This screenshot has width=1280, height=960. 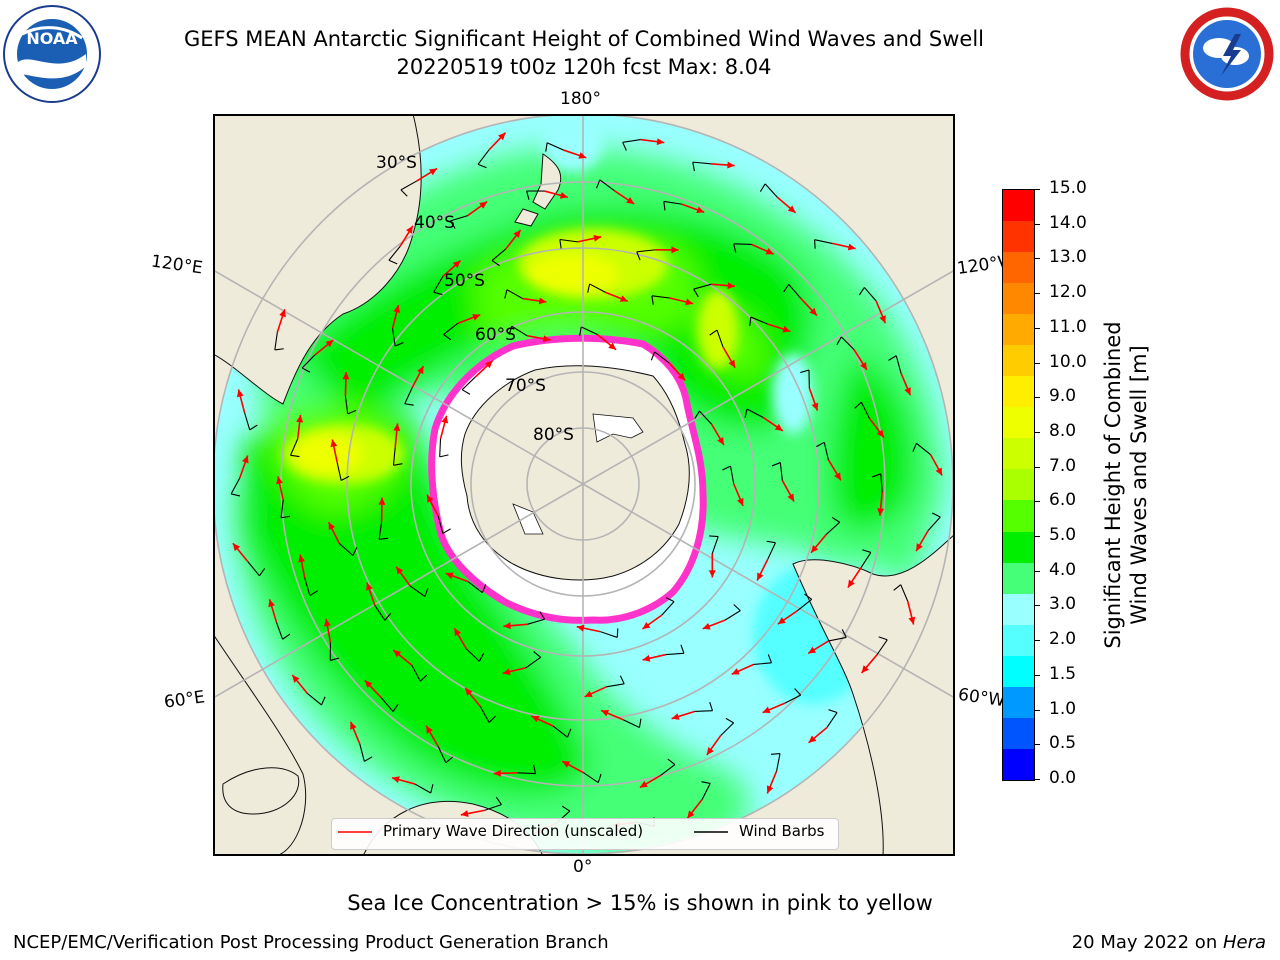 What do you see at coordinates (52, 38) in the screenshot?
I see `noaa-text: NOAA` at bounding box center [52, 38].